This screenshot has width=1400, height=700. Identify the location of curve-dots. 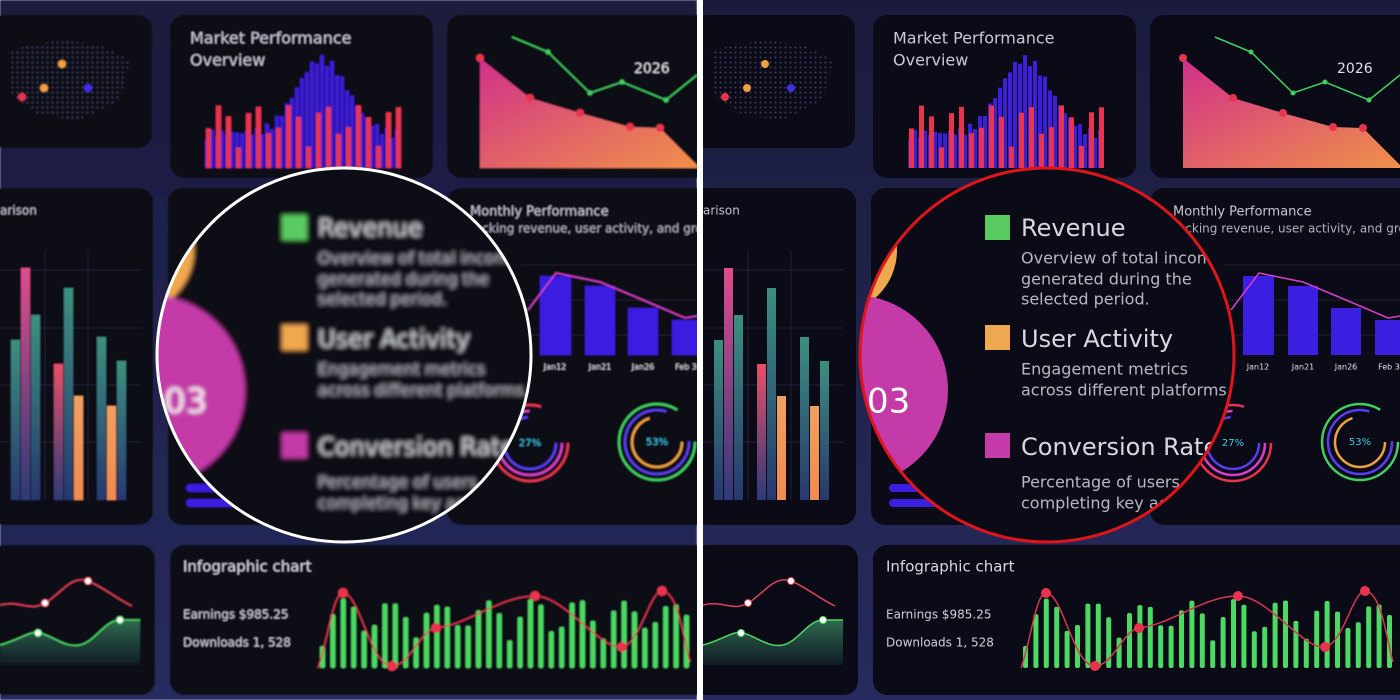
(1205, 628).